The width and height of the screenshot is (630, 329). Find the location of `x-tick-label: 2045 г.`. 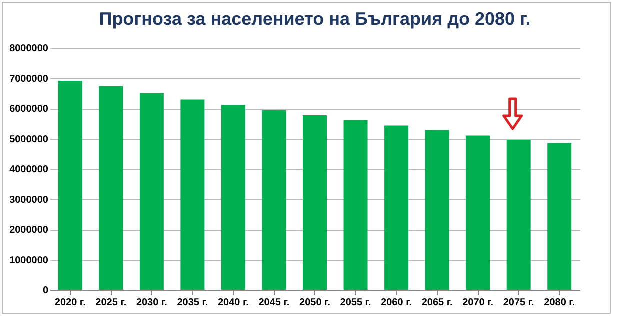

x-tick-label: 2045 г. is located at coordinates (274, 303).